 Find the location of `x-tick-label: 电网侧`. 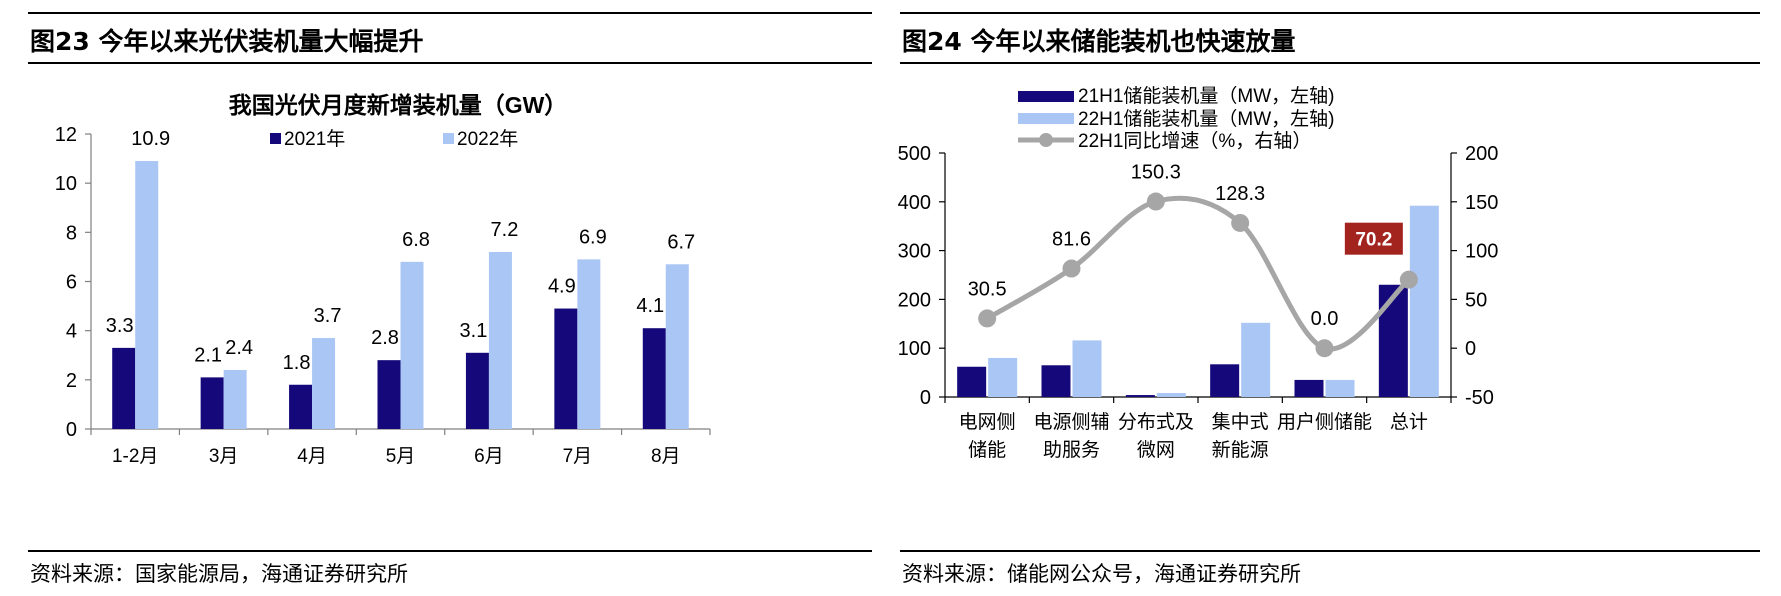

x-tick-label: 电网侧 is located at coordinates (987, 422).